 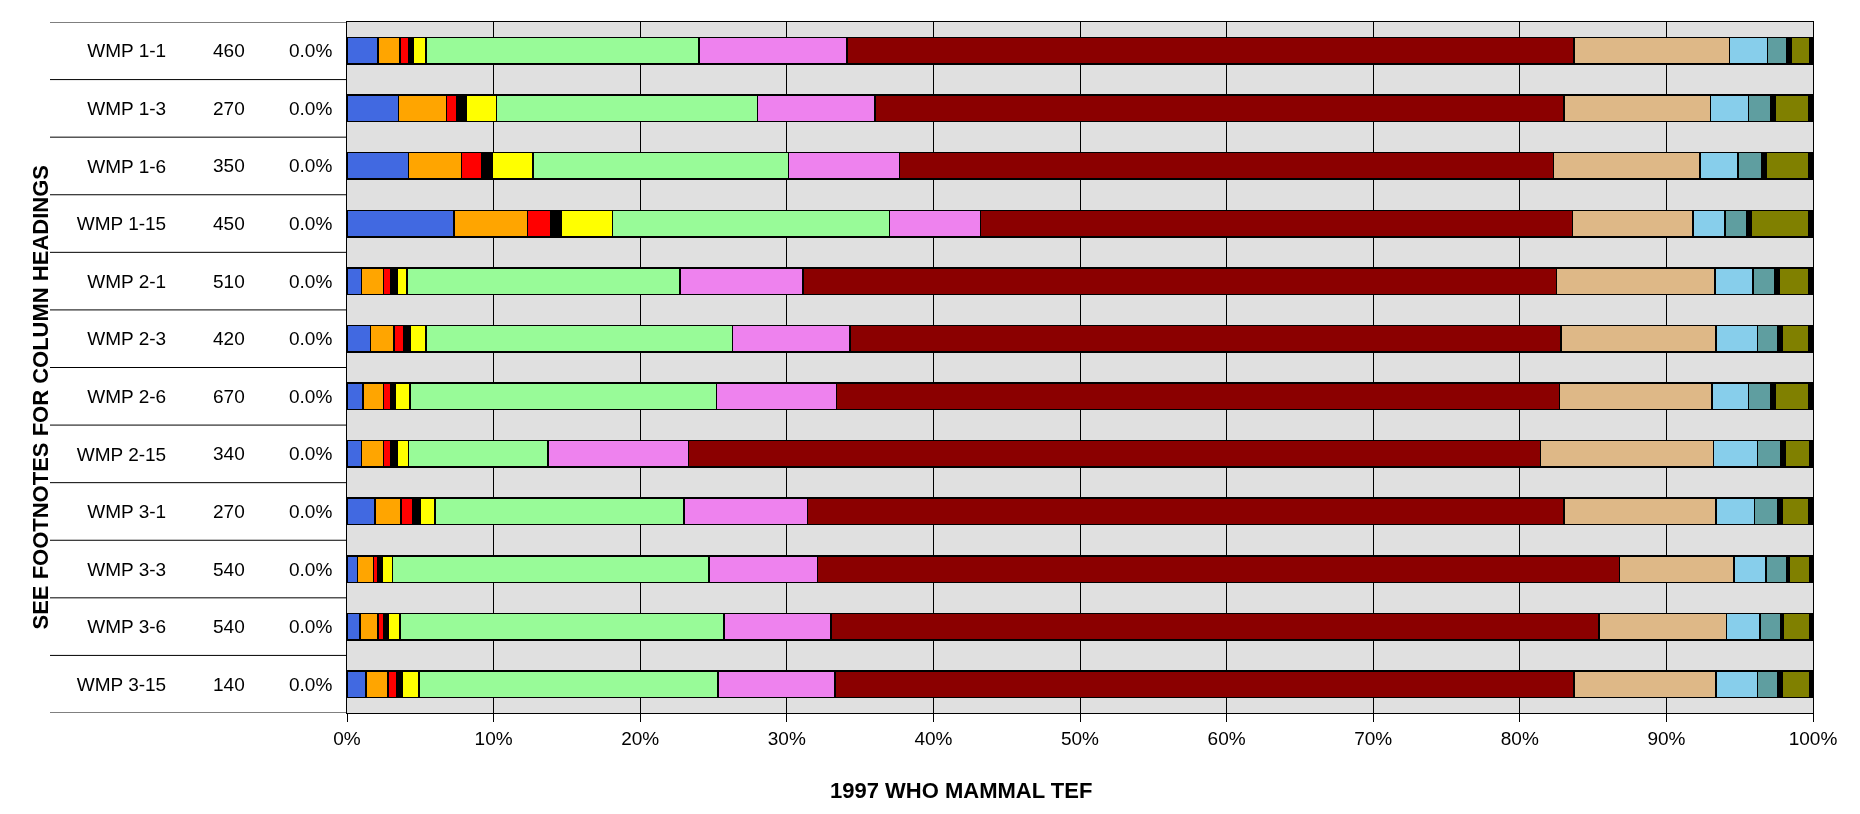 What do you see at coordinates (229, 396) in the screenshot?
I see `text: 670` at bounding box center [229, 396].